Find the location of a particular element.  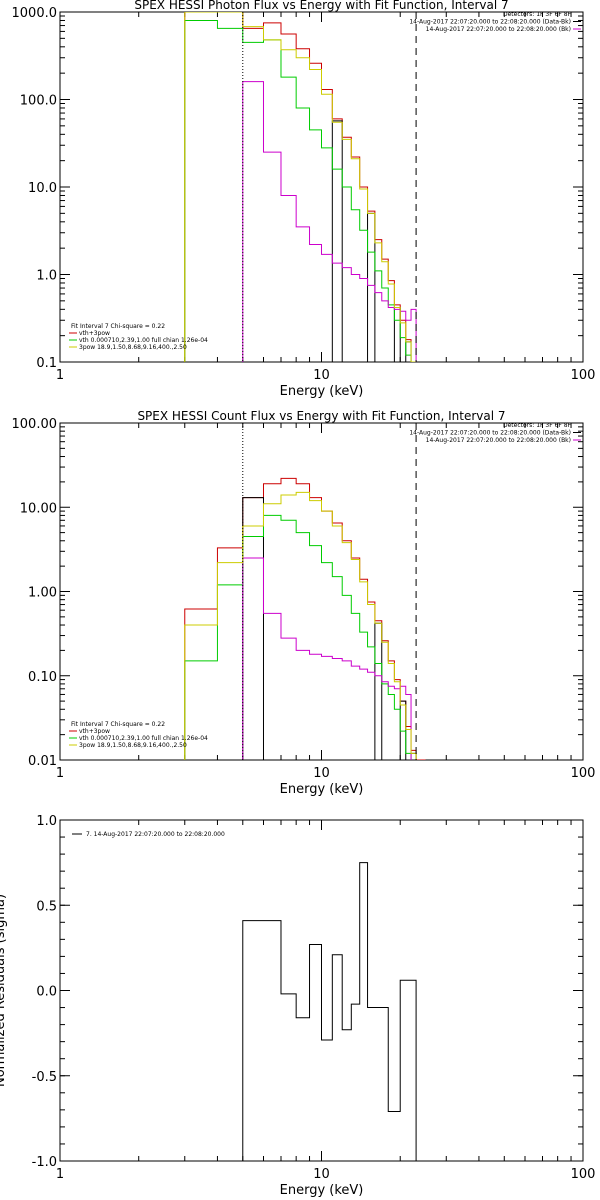

y-tick-label: 100.00 is located at coordinates (35, 424).